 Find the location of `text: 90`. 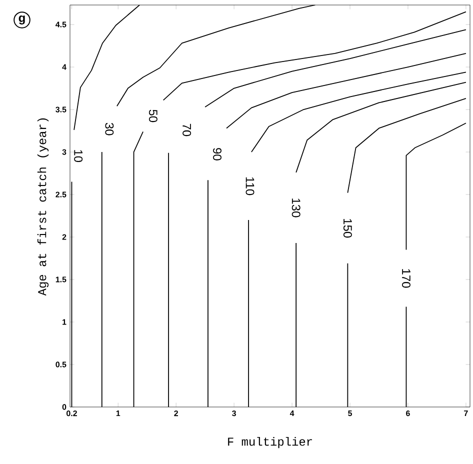

text: 90 is located at coordinates (217, 154).